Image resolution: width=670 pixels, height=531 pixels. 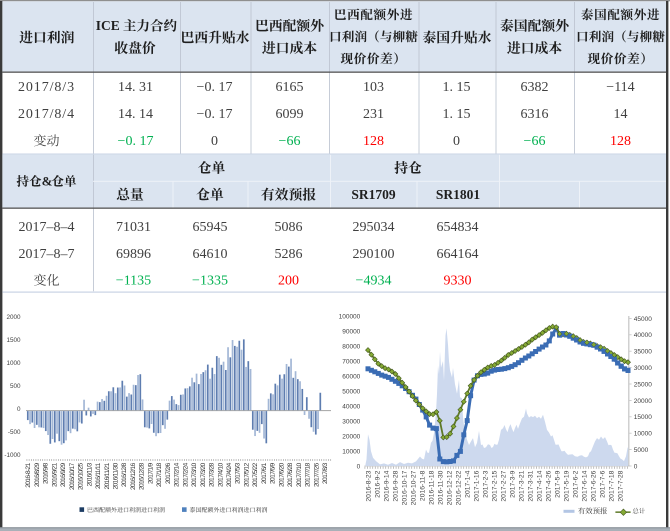 What do you see at coordinates (351, 391) in the screenshot?
I see `svg-text: 50000` at bounding box center [351, 391].